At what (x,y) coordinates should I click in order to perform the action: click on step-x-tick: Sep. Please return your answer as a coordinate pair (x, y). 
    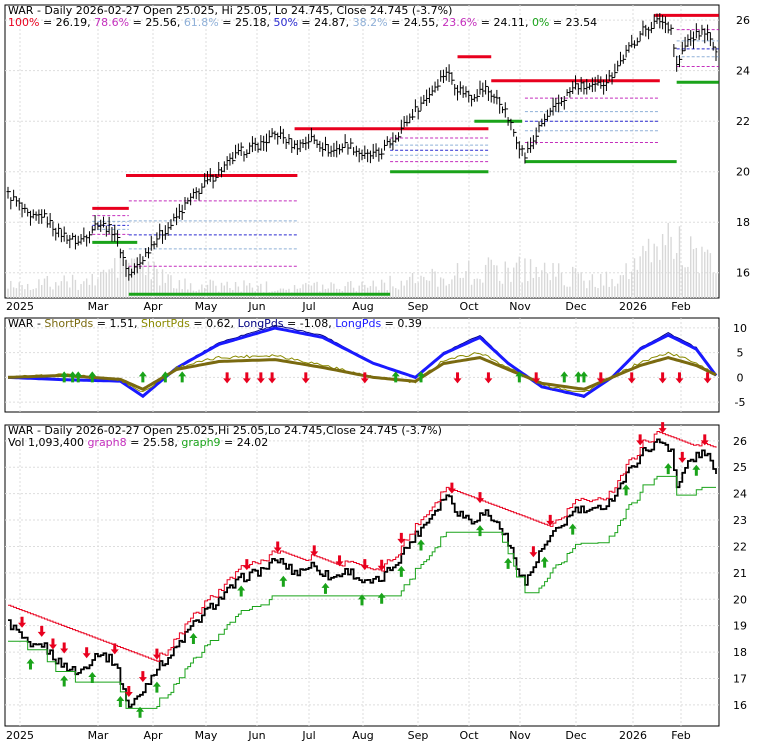
    Looking at the image, I should click on (418, 735).